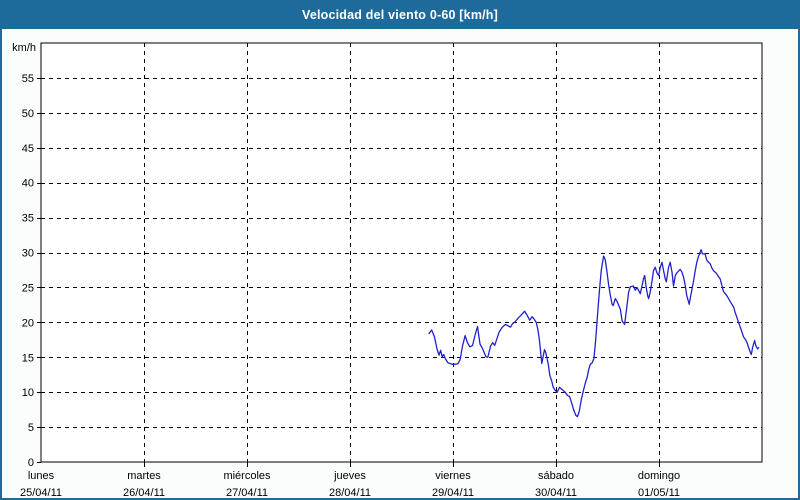  Describe the element at coordinates (144, 476) in the screenshot. I see `x-axis-day-label: martes` at that location.